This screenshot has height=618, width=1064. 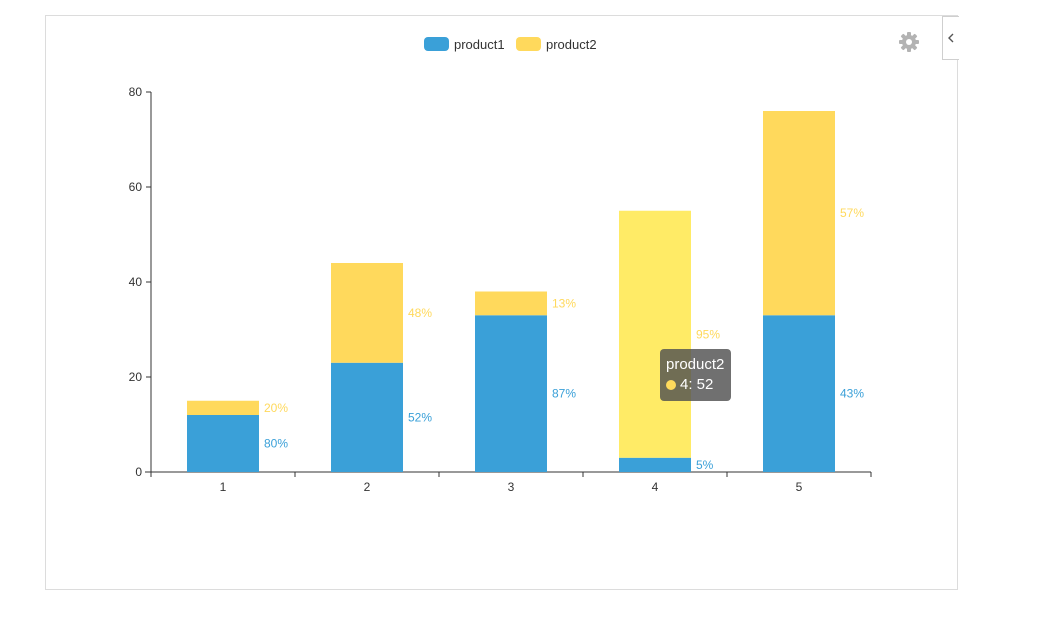 I want to click on y-tick-label: 60, so click(x=136, y=187).